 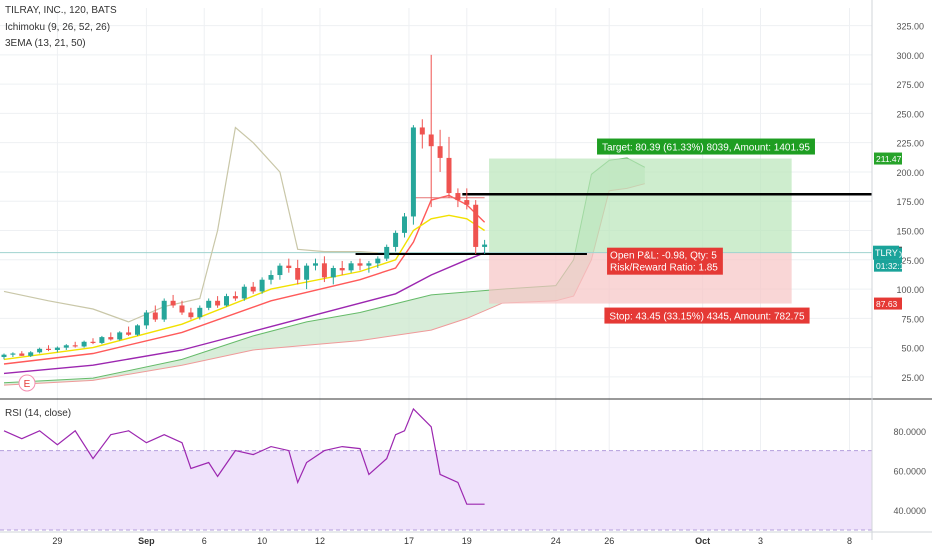 What do you see at coordinates (609, 541) in the screenshot?
I see `time-tick-label: 26` at bounding box center [609, 541].